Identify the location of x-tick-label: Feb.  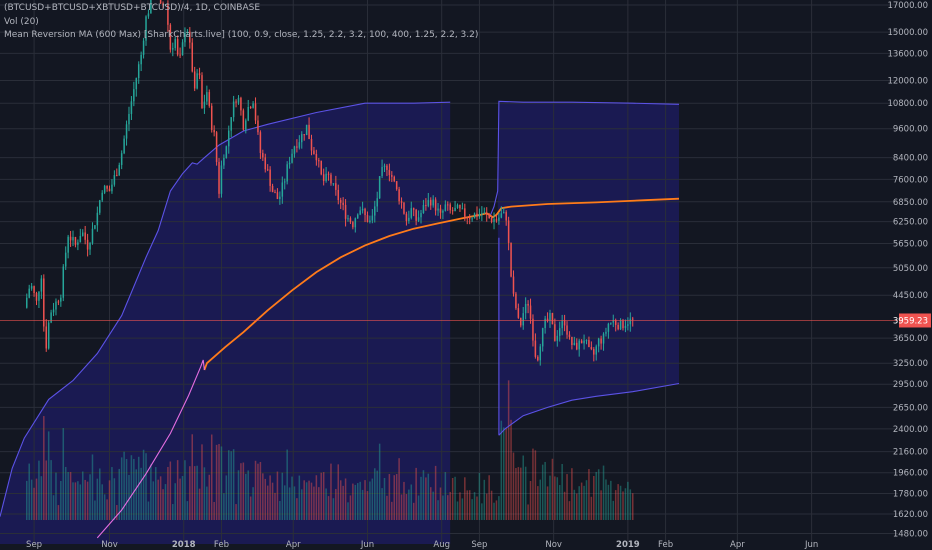
(221, 545).